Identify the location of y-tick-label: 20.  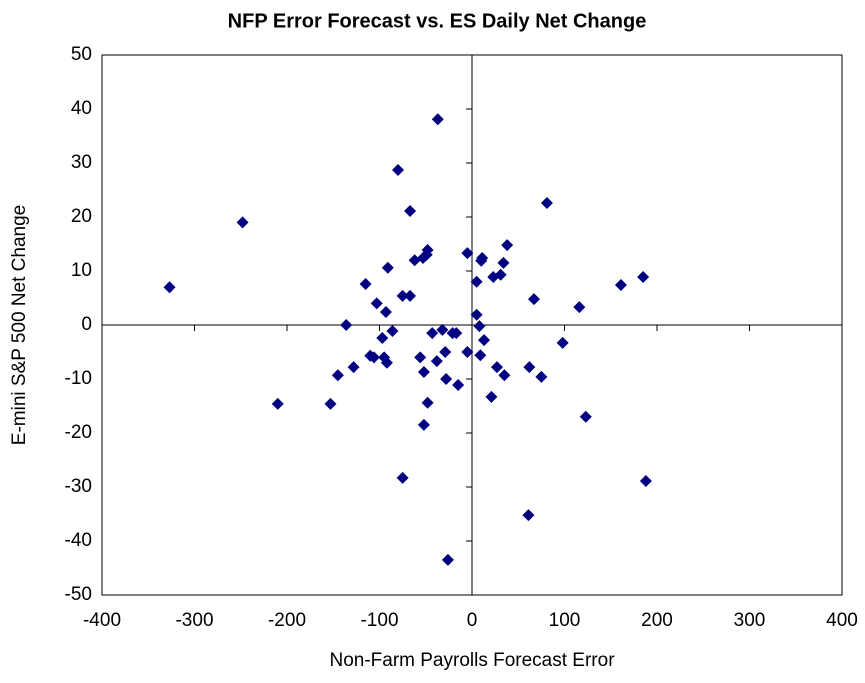
(81, 216).